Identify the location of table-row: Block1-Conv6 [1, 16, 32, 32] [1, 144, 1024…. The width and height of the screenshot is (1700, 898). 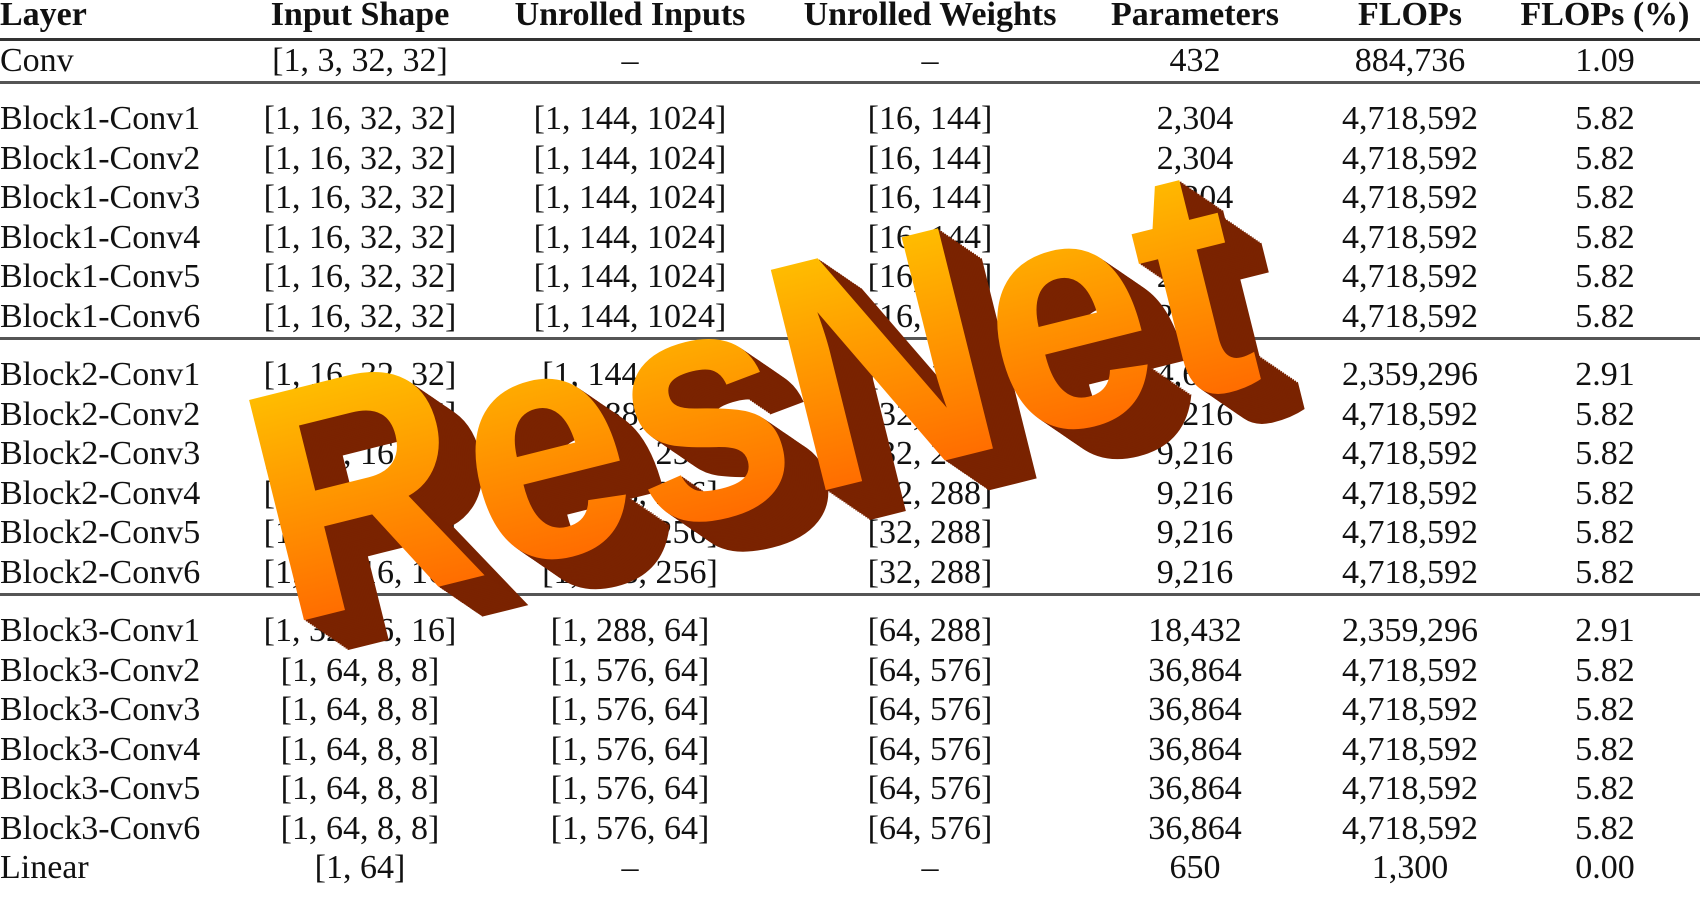
(850, 318).